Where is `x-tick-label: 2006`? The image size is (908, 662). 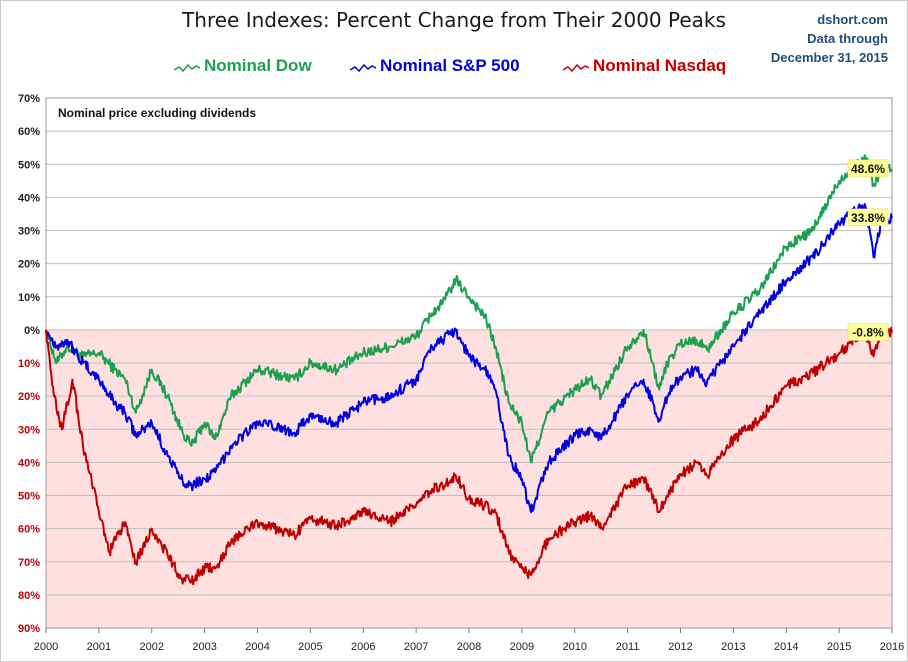 x-tick-label: 2006 is located at coordinates (363, 647).